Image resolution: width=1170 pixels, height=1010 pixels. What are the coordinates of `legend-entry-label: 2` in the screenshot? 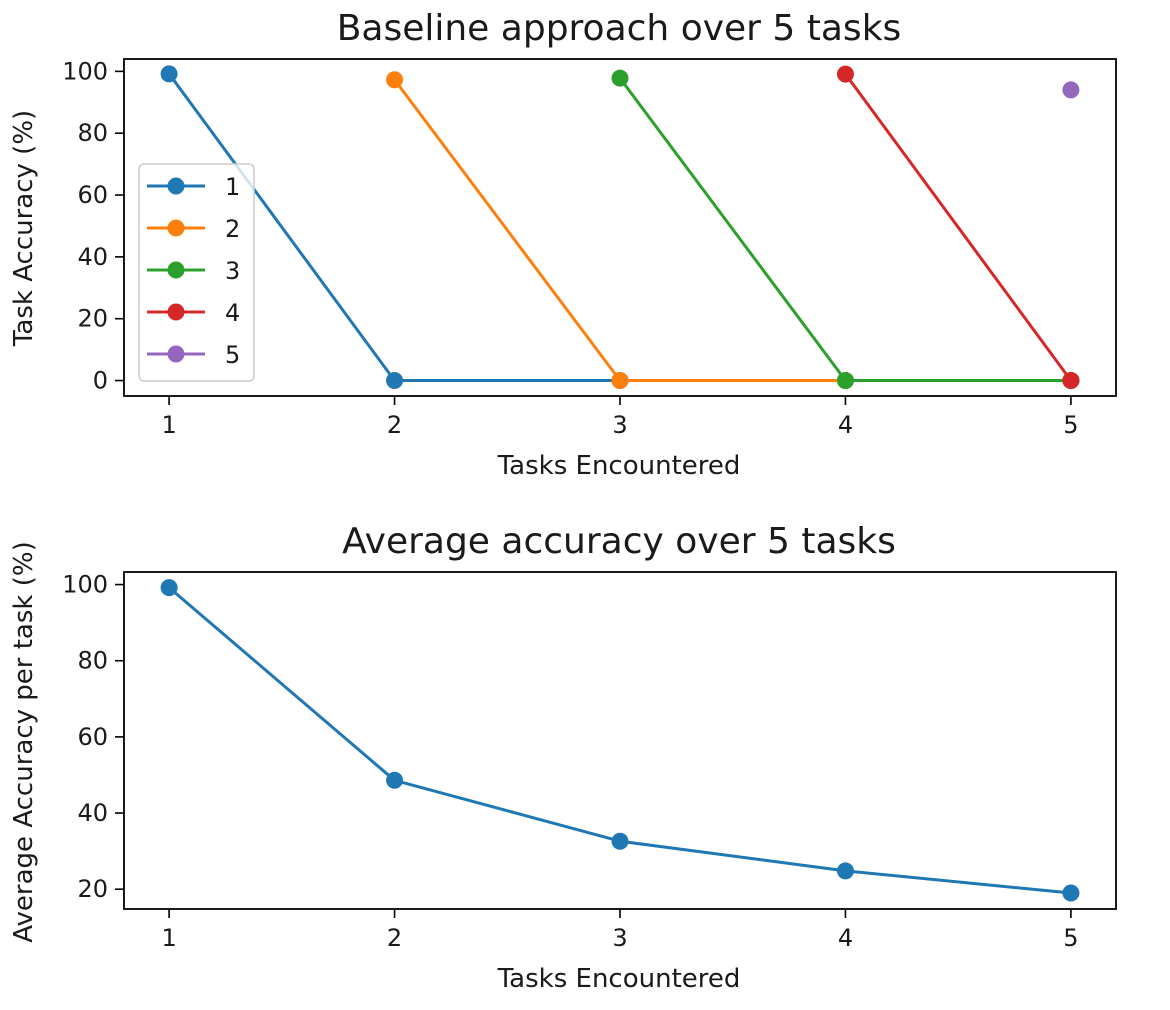 It's located at (232, 229).